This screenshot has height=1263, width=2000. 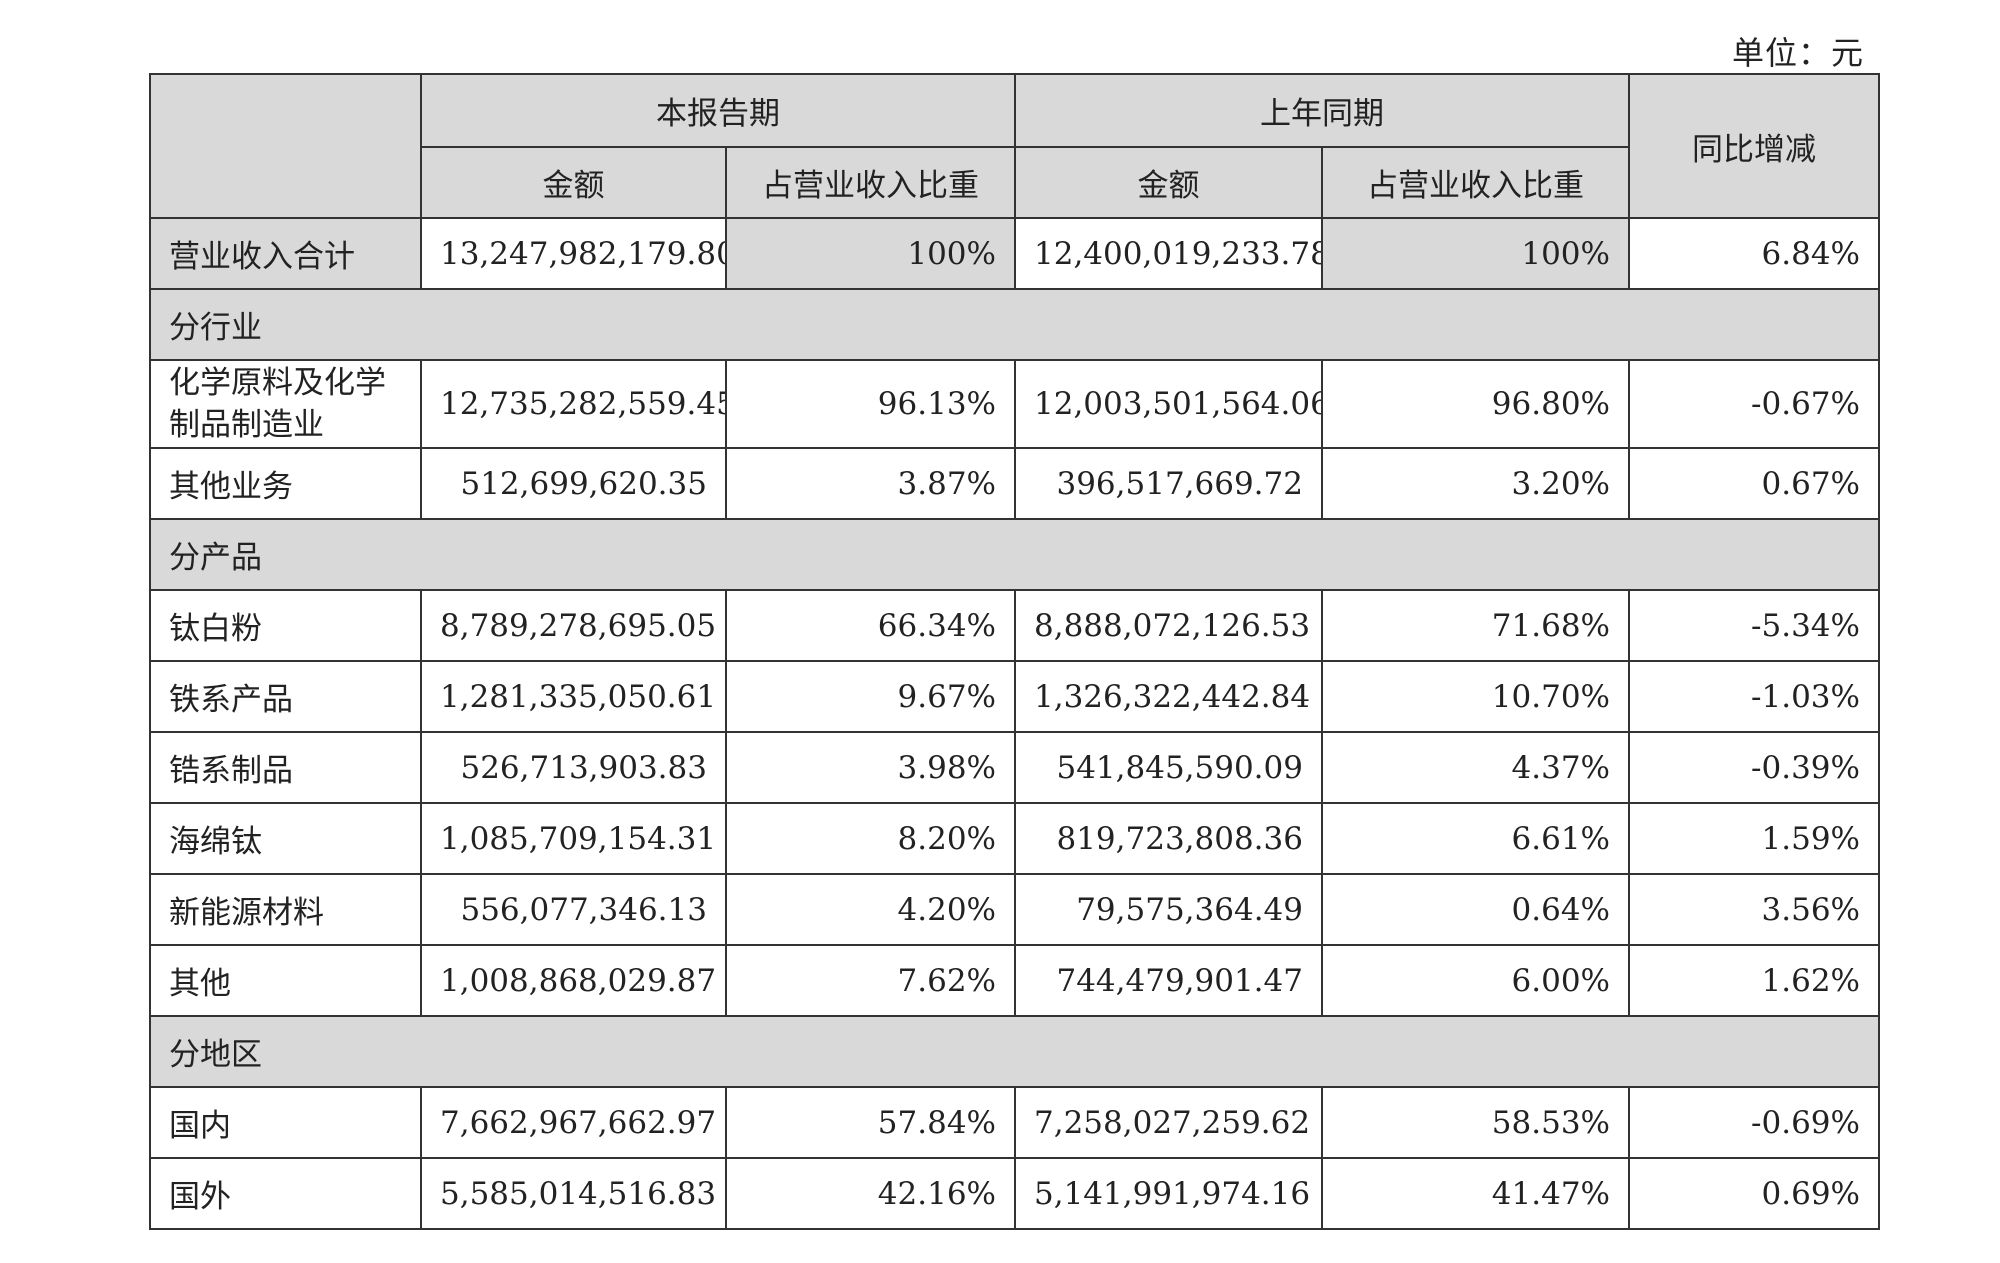 What do you see at coordinates (285, 767) in the screenshot?
I see `row-label: 锆系制品` at bounding box center [285, 767].